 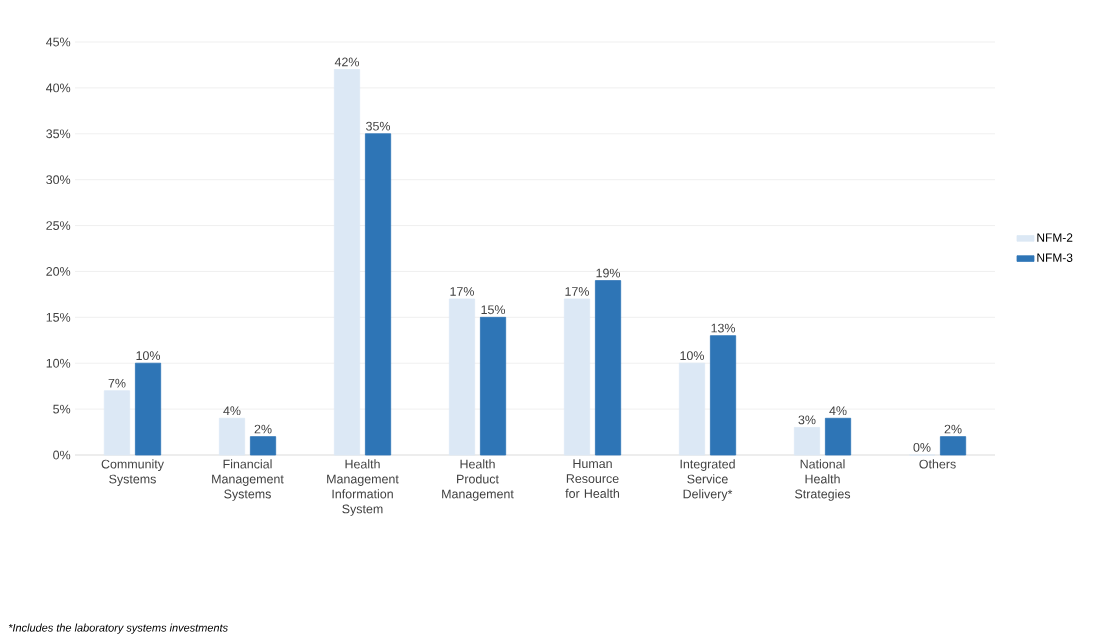 I want to click on y-tick-label: 10%, so click(x=58, y=363).